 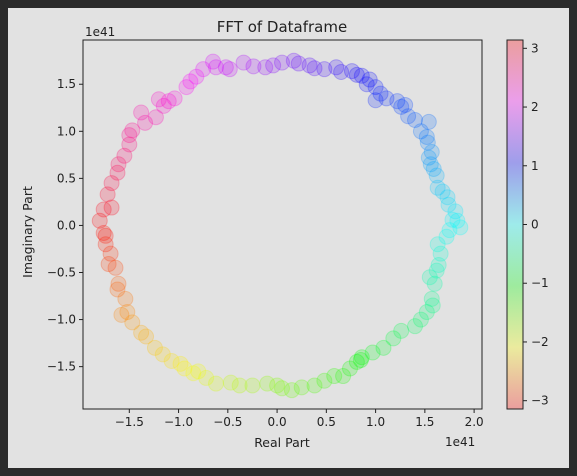 I want to click on y-tick-label: 1.5, so click(x=66, y=84).